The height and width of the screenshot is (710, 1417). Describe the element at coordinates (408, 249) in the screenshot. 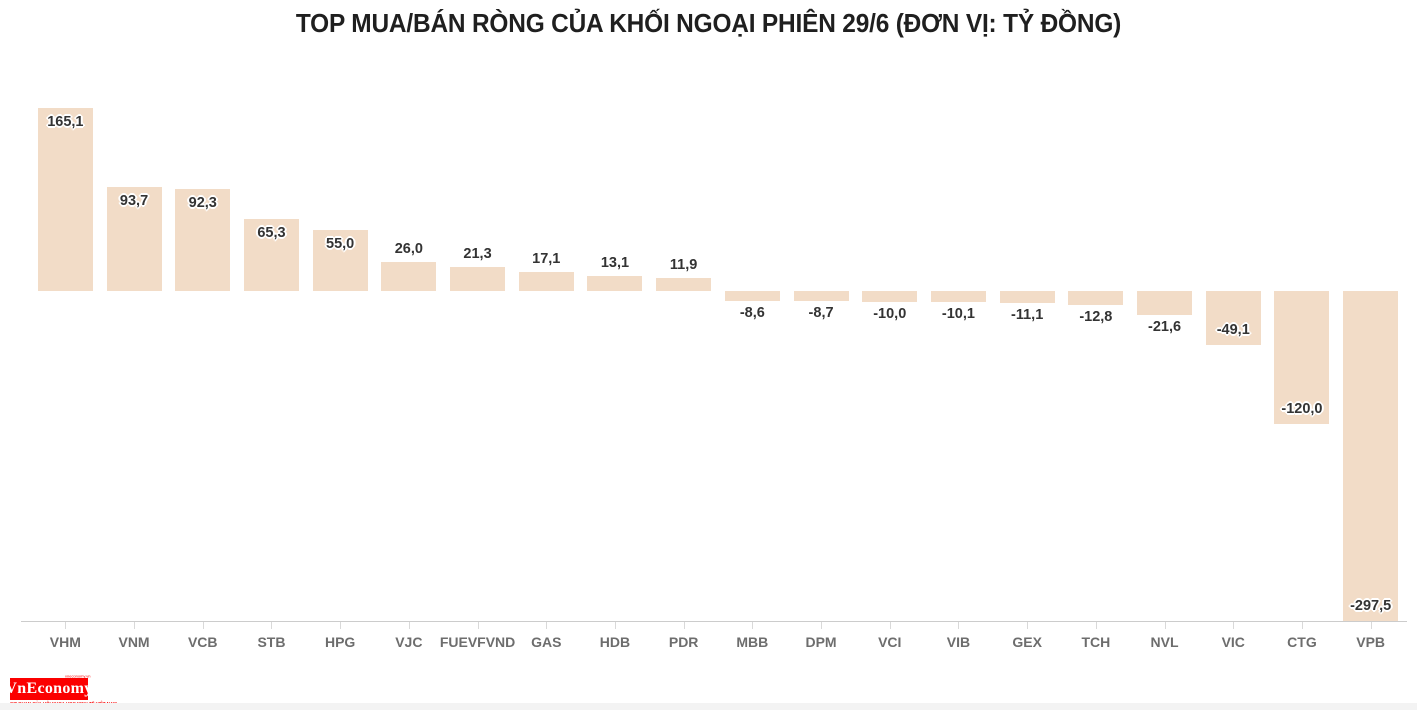

I see `bar-value-VJC: 26,0` at that location.